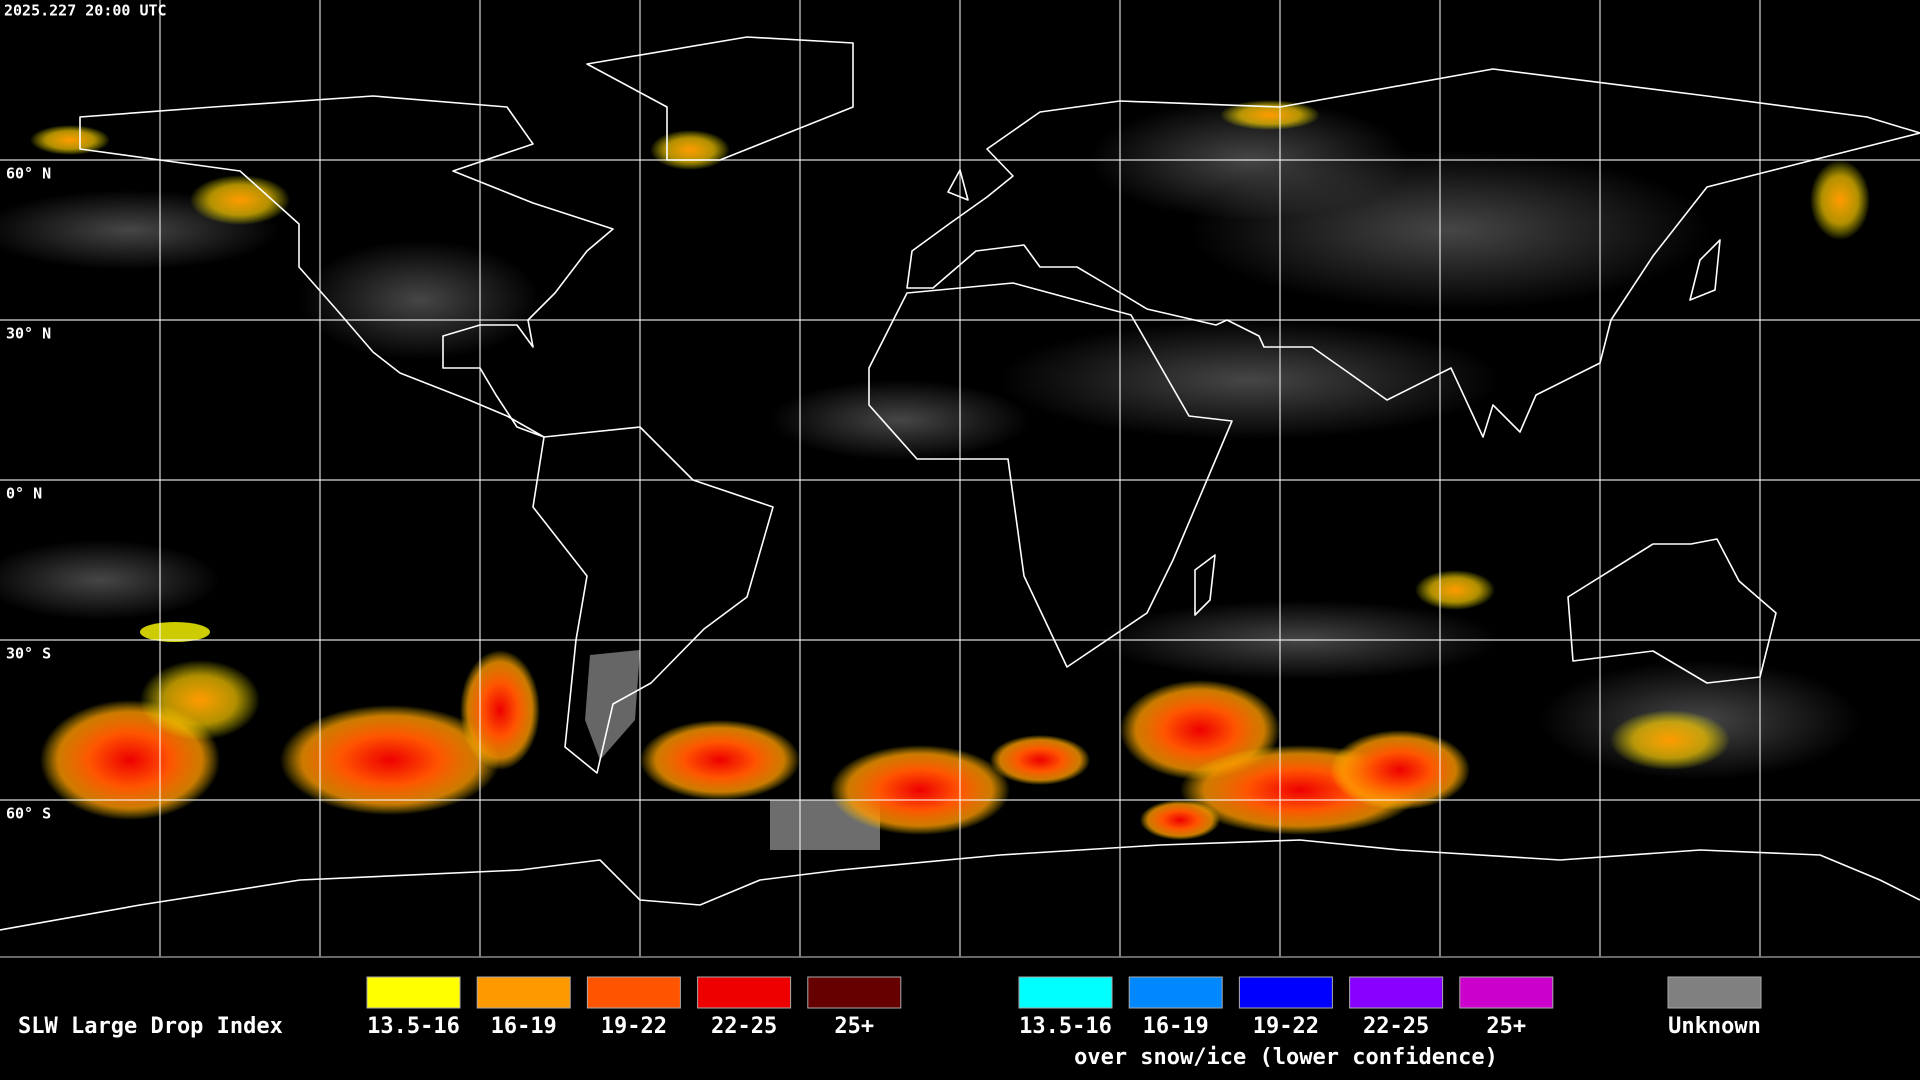  What do you see at coordinates (150, 1026) in the screenshot?
I see `legend-title: SLW Large Drop Index` at bounding box center [150, 1026].